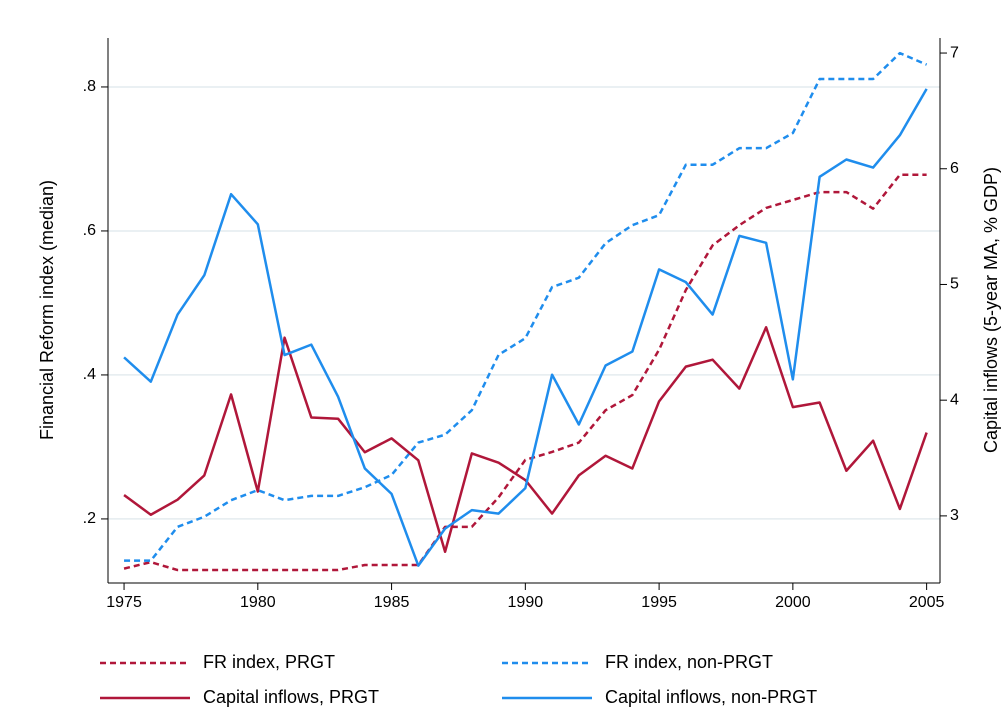 Image resolution: width=1008 pixels, height=718 pixels. What do you see at coordinates (954, 284) in the screenshot?
I see `y2-tick-label: 5` at bounding box center [954, 284].